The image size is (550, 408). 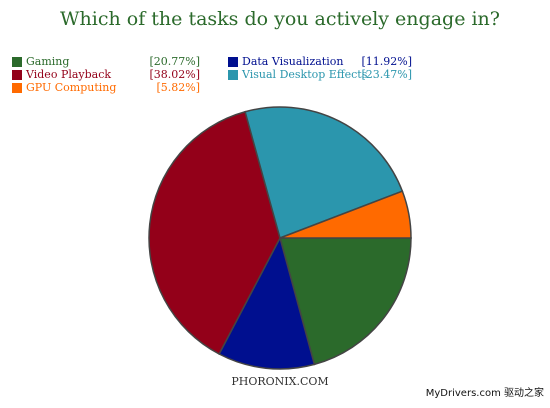 I want to click on legend-value: [11.92%], so click(x=386, y=61).